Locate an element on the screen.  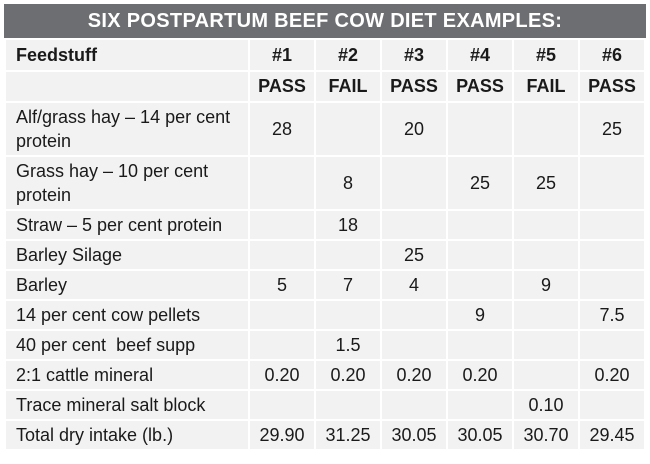
feedstuff-cell: 14 per cent cow pellets is located at coordinates (127, 315).